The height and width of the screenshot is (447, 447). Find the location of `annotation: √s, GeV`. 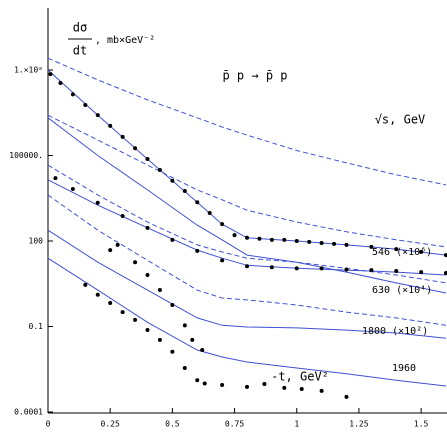

annotation: √s, GeV is located at coordinates (400, 120).